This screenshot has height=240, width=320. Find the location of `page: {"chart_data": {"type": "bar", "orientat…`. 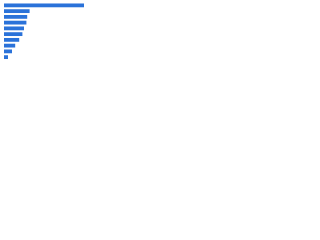

page: {"chart_data": {"type": "bar", "orientat… is located at coordinates (50, 35).